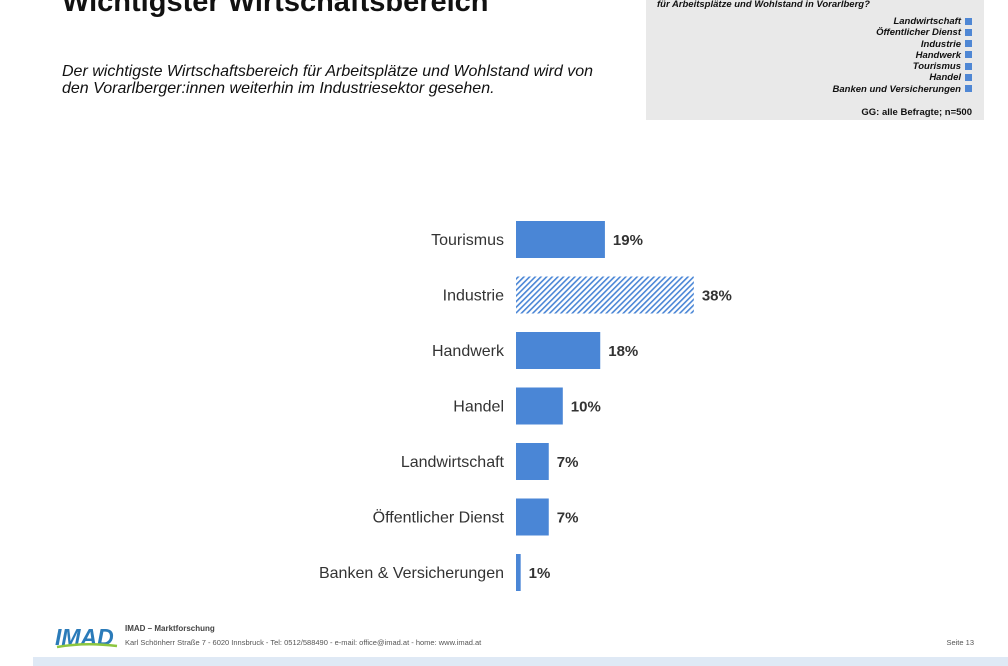 Image resolution: width=1008 pixels, height=666 pixels. Describe the element at coordinates (936, 67) in the screenshot. I see `legend-label: Tourismus` at that location.